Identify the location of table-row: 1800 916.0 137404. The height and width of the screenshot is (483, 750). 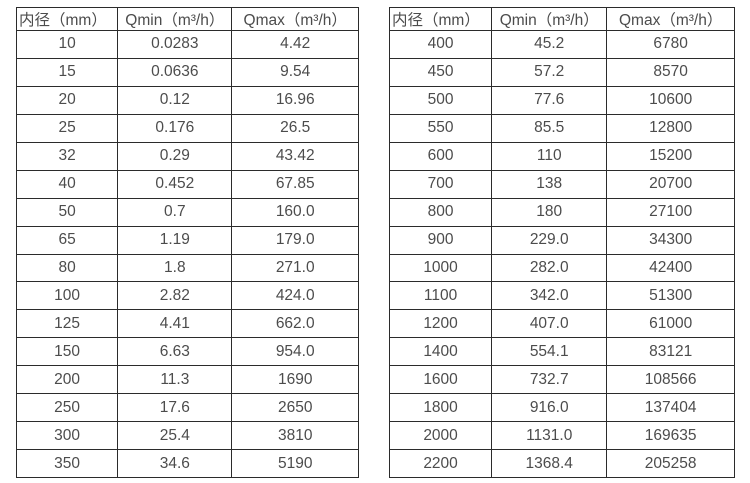
(561, 408).